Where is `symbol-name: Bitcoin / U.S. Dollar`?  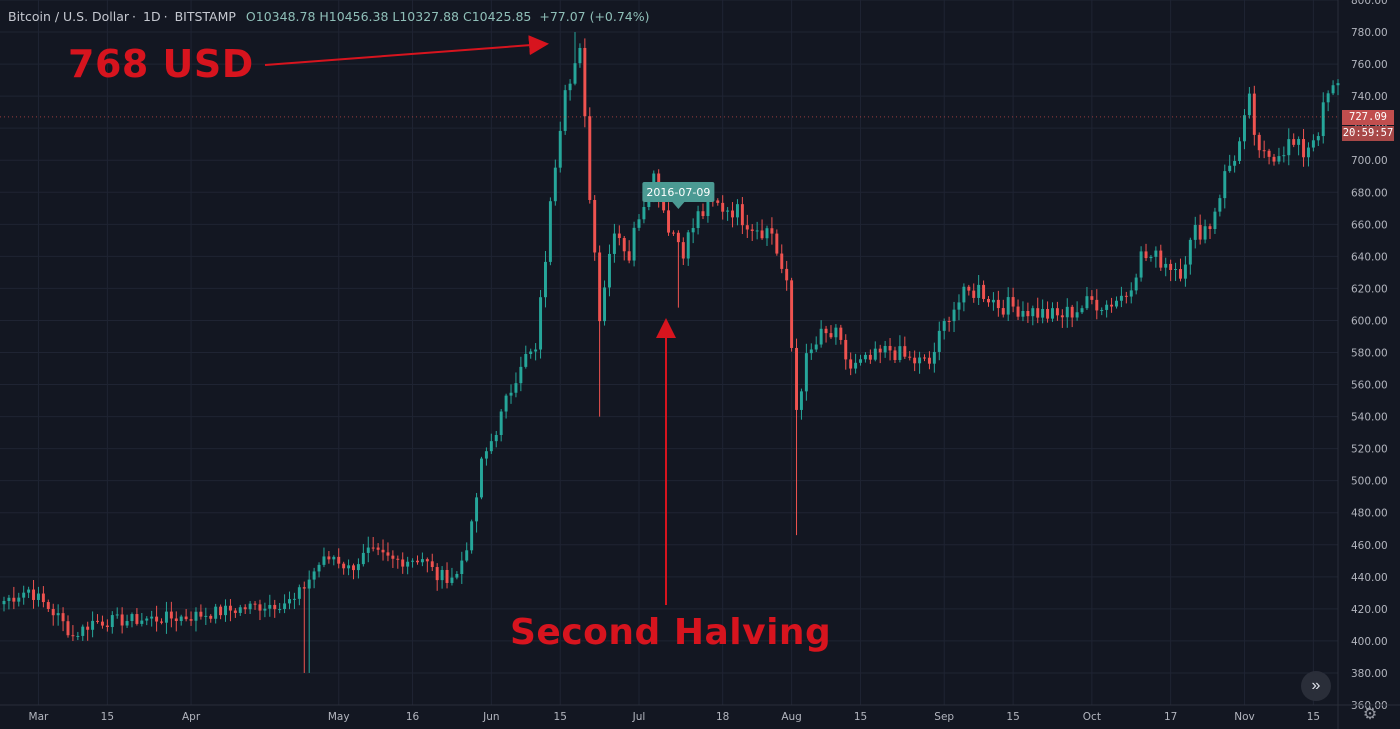 symbol-name: Bitcoin / U.S. Dollar is located at coordinates (69, 16).